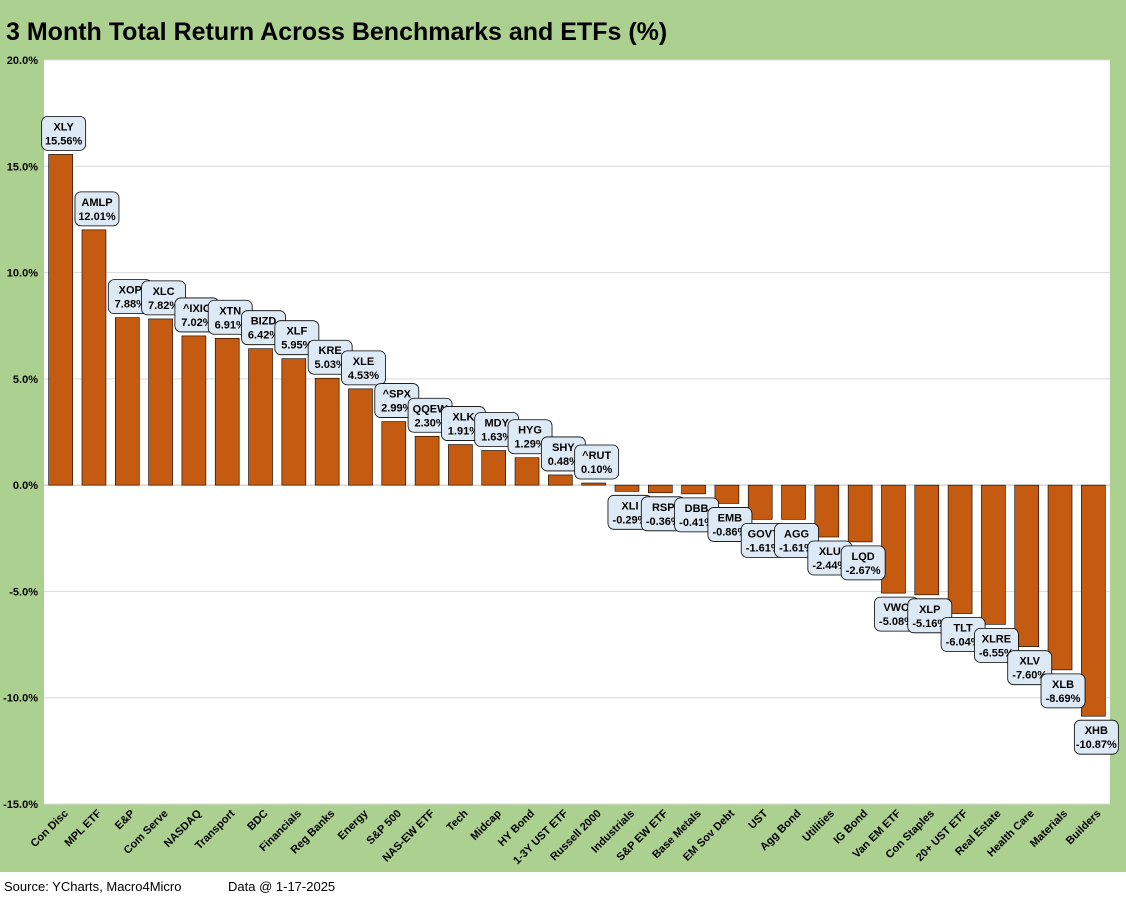  I want to click on data-label-value: 2.30%, so click(429, 423).